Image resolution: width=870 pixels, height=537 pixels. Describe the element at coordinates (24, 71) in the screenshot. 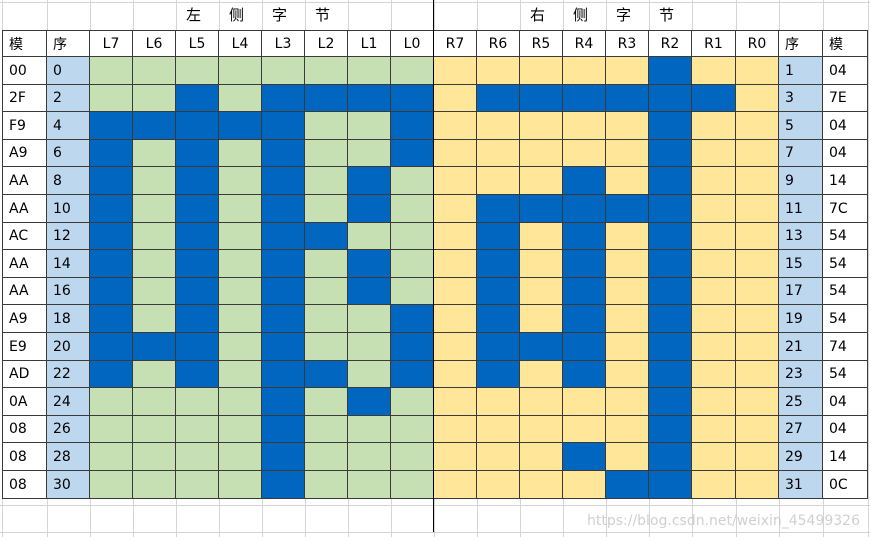

I see `left-mod-cell: 00` at that location.